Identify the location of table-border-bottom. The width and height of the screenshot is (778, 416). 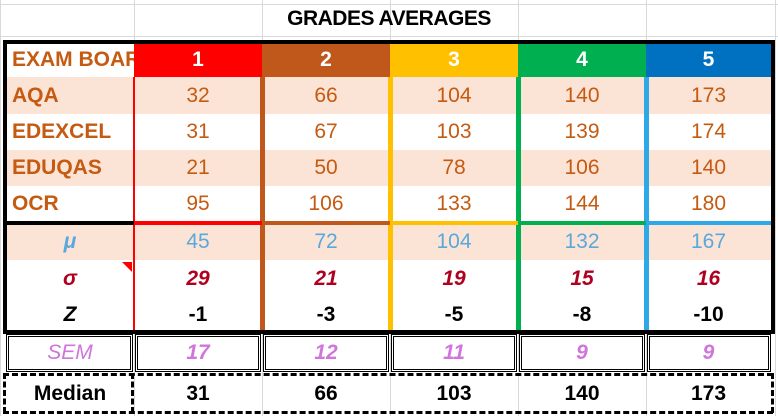
(389, 332).